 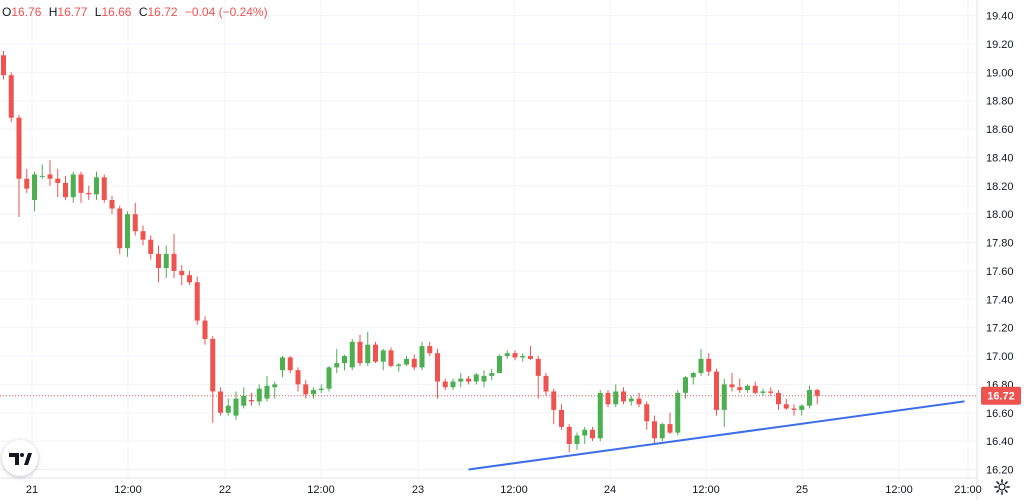 I want to click on change-value: −0.04 (−0.24%), so click(x=226, y=12).